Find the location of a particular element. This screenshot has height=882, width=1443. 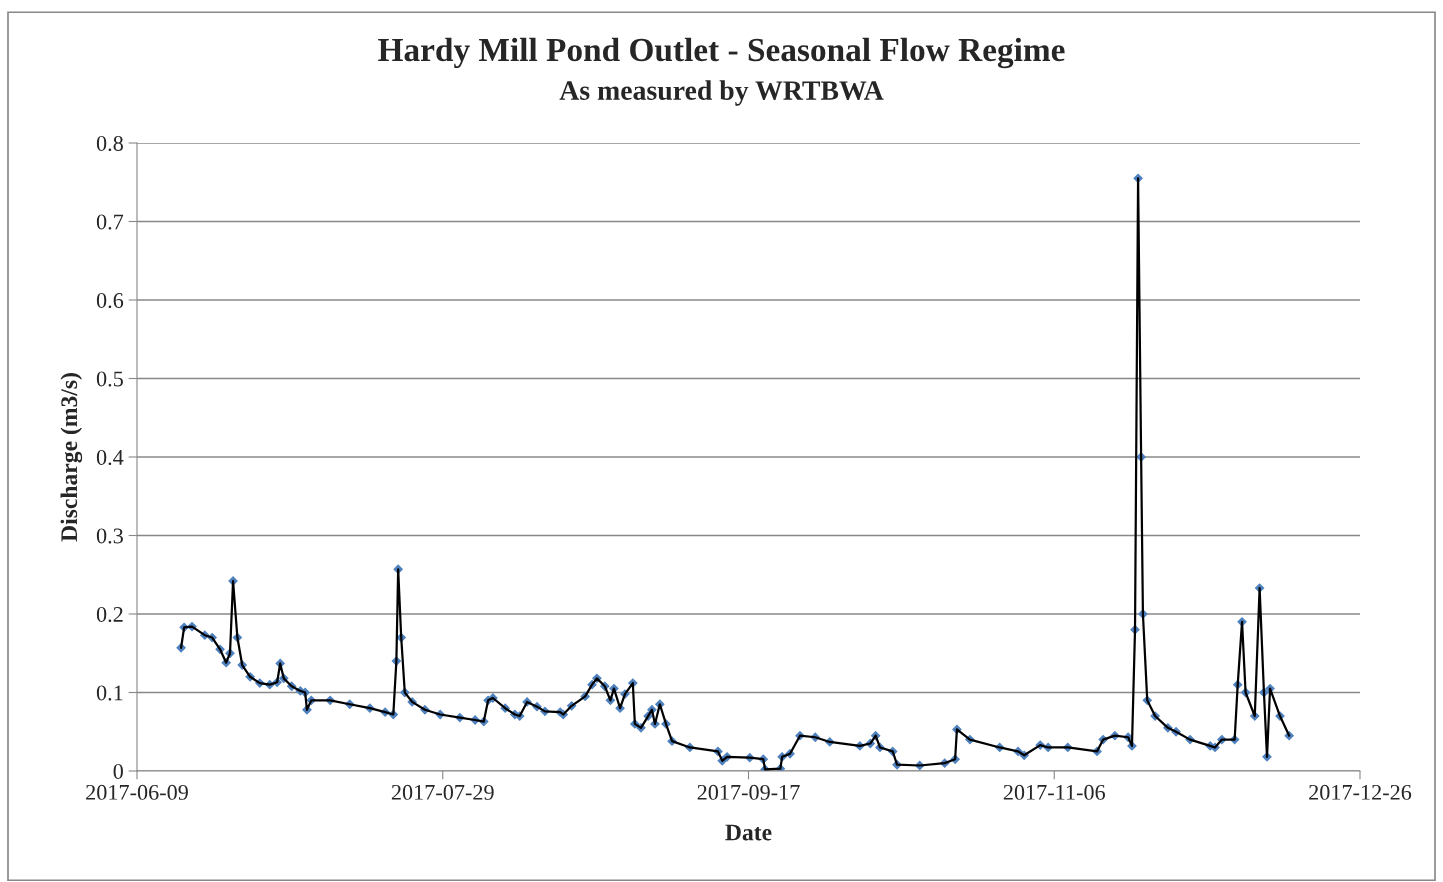

y-tick-label: 0 is located at coordinates (118, 771).